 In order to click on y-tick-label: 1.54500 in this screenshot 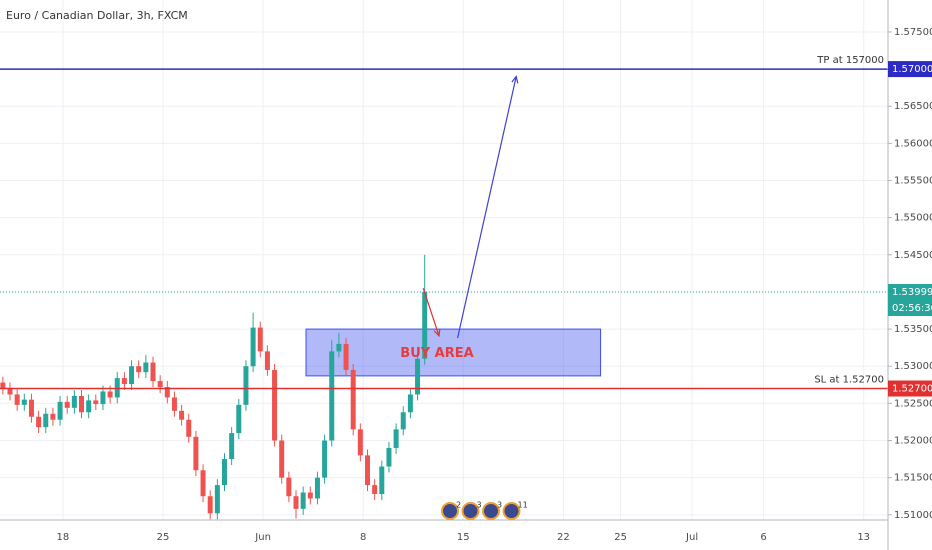, I will do `click(913, 255)`.